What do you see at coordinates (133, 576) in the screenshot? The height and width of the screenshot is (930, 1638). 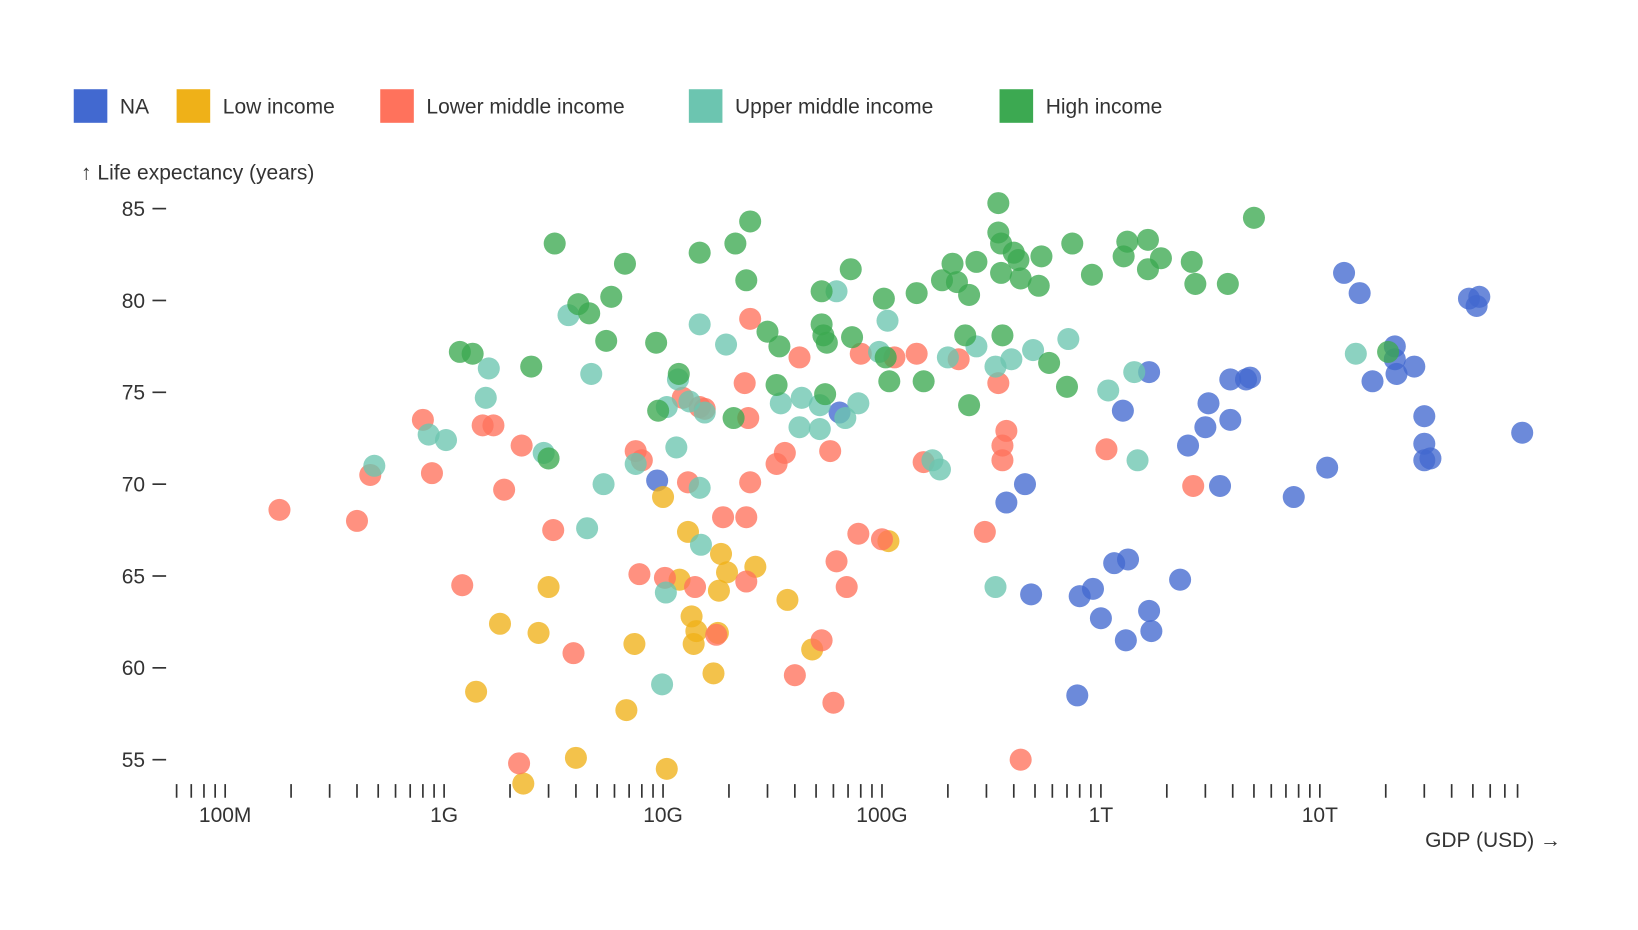 I see `y-tick-label: 65` at bounding box center [133, 576].